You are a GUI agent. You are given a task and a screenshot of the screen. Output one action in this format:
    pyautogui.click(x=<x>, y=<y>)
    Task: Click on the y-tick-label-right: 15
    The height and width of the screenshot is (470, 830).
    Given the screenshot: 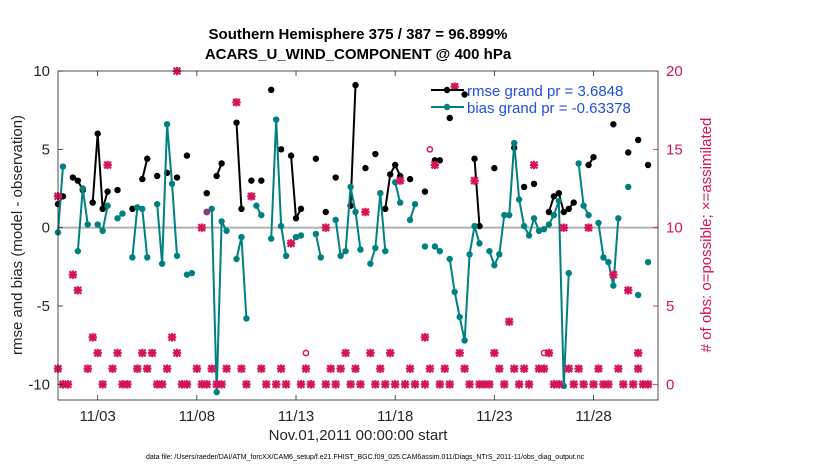 What is the action you would take?
    pyautogui.click(x=674, y=149)
    